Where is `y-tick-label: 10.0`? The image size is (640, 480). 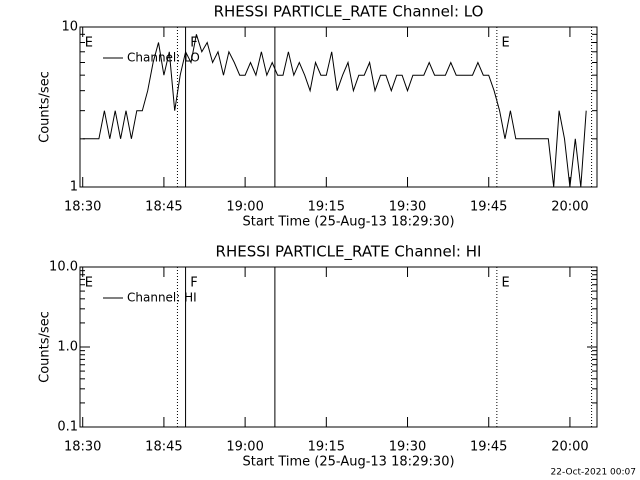 y-tick-label: 10.0 is located at coordinates (63, 267).